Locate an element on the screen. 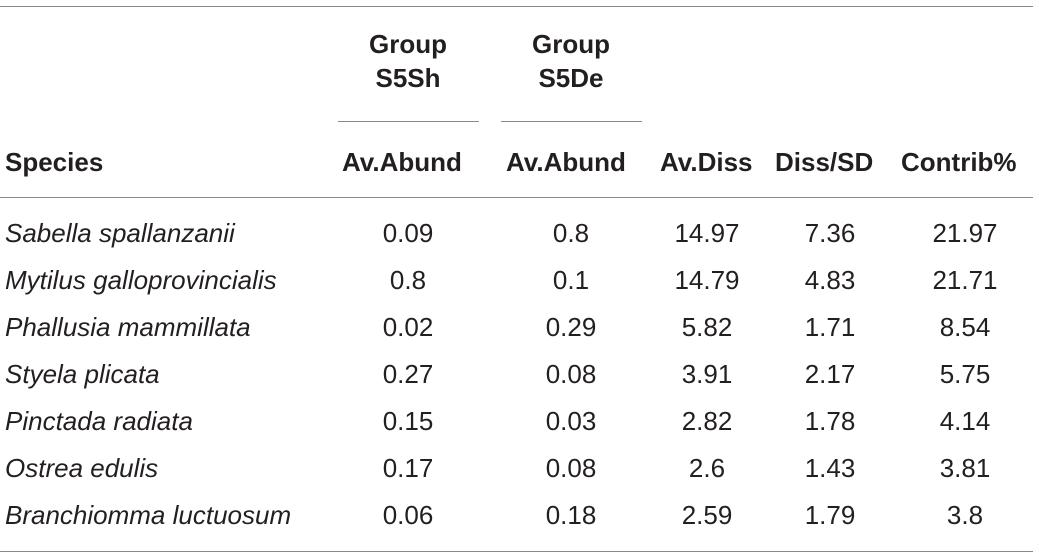 The height and width of the screenshot is (559, 1039). group-s5de-underline is located at coordinates (571, 121).